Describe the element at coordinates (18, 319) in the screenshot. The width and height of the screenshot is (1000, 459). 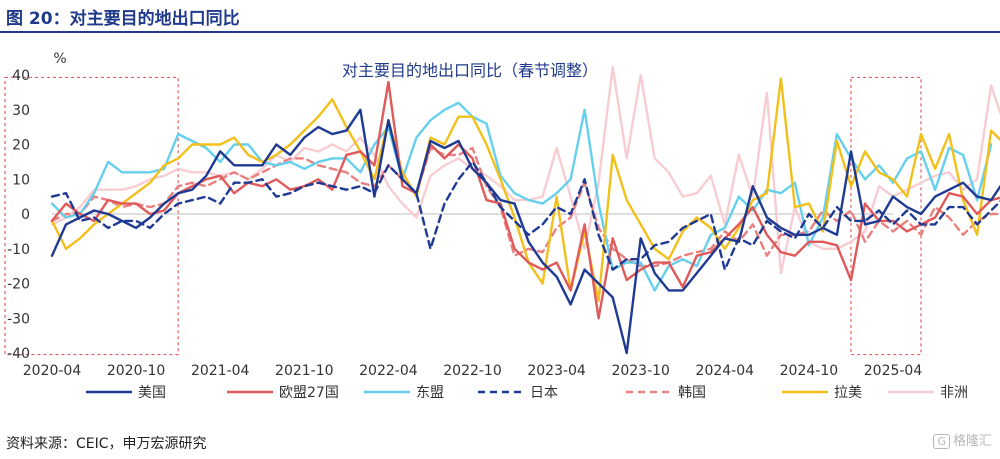
I see `y-tick-label: -30` at that location.